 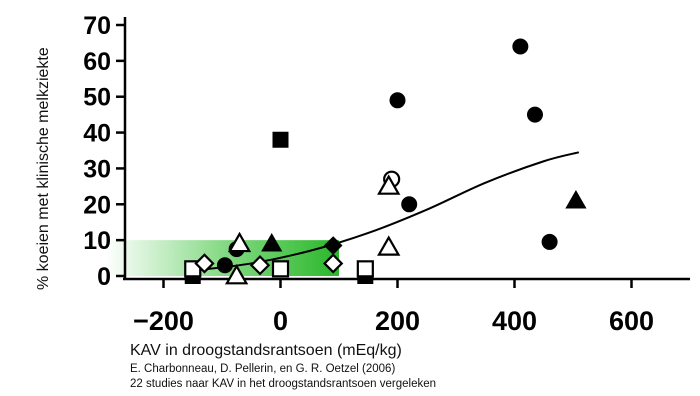 I want to click on y-tick-label: 20, so click(x=97, y=205).